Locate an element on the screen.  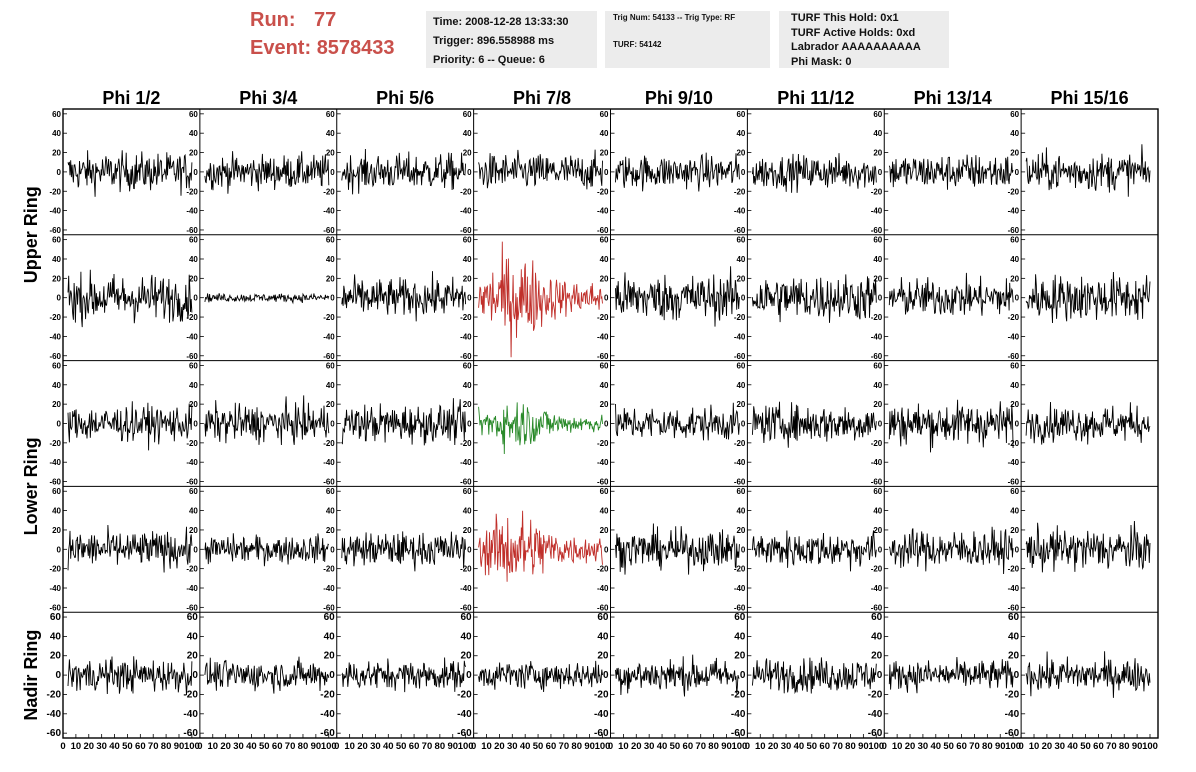
x-tick-label: 60 is located at coordinates (551, 746).